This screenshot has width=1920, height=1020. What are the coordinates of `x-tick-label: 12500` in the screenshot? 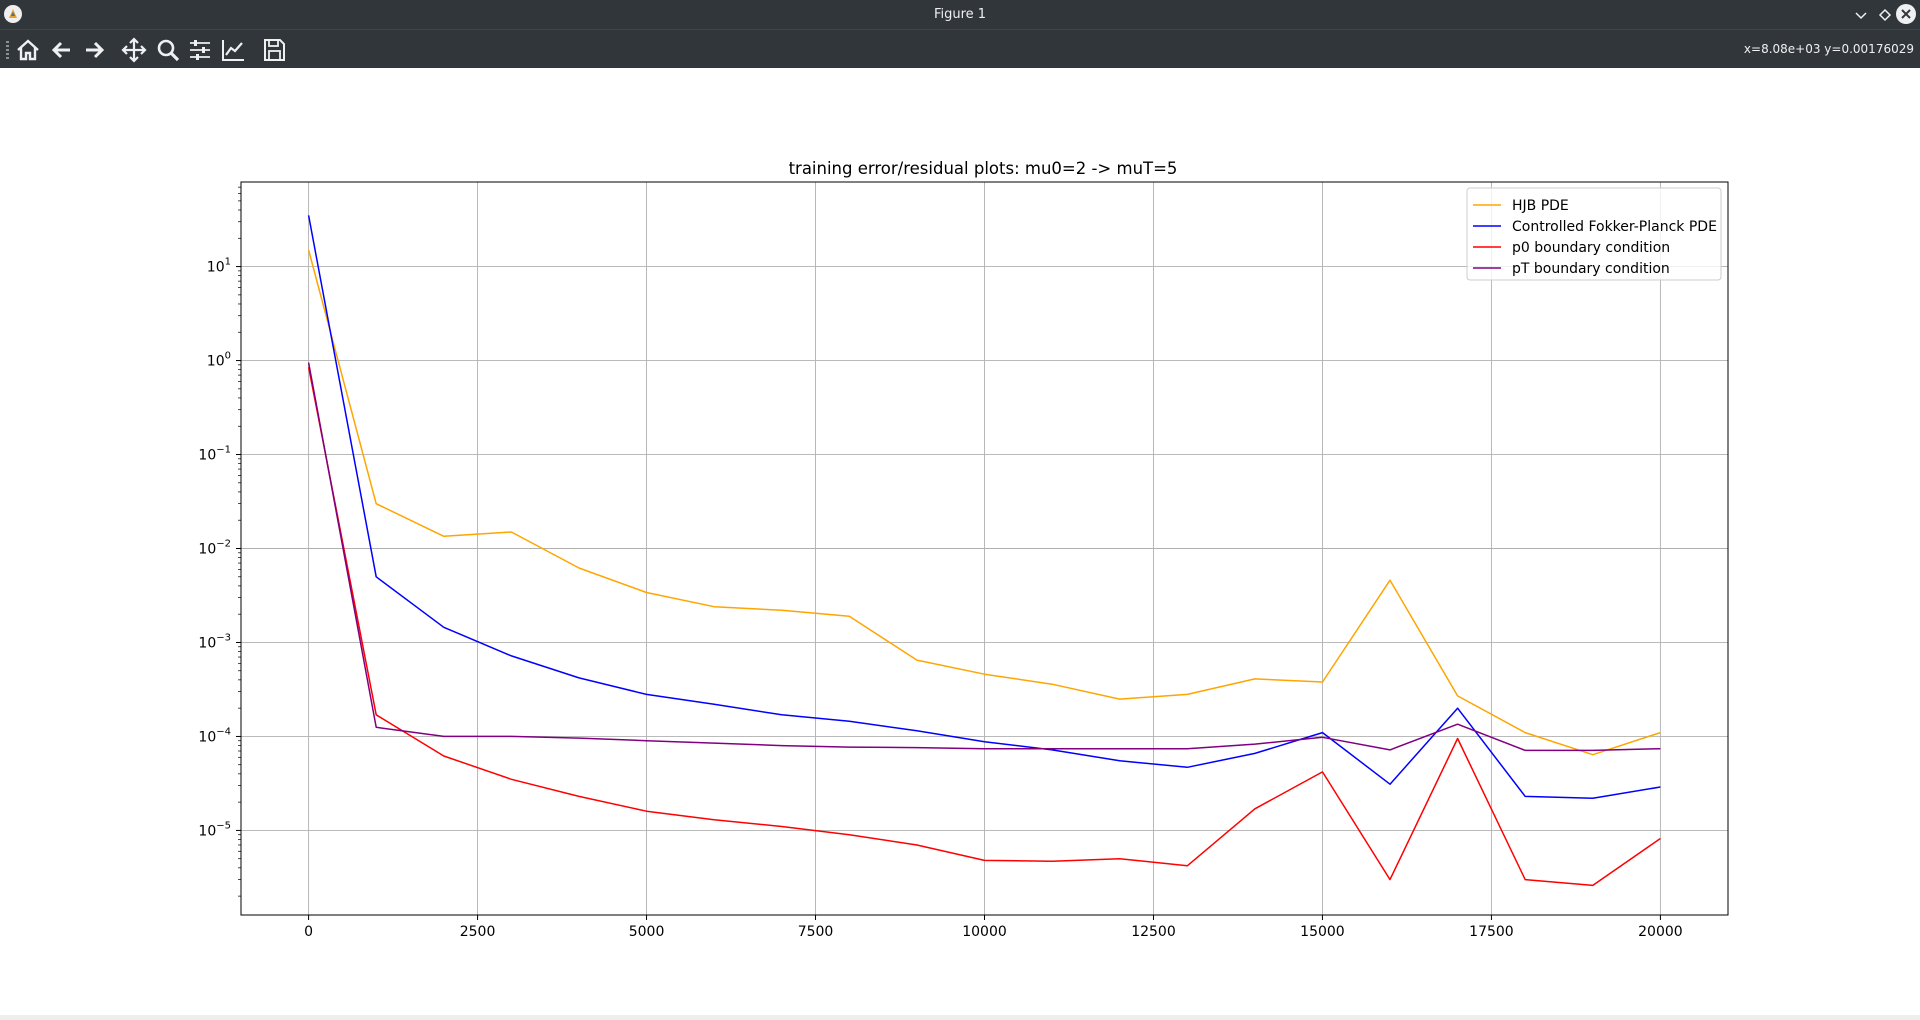 It's located at (1153, 932).